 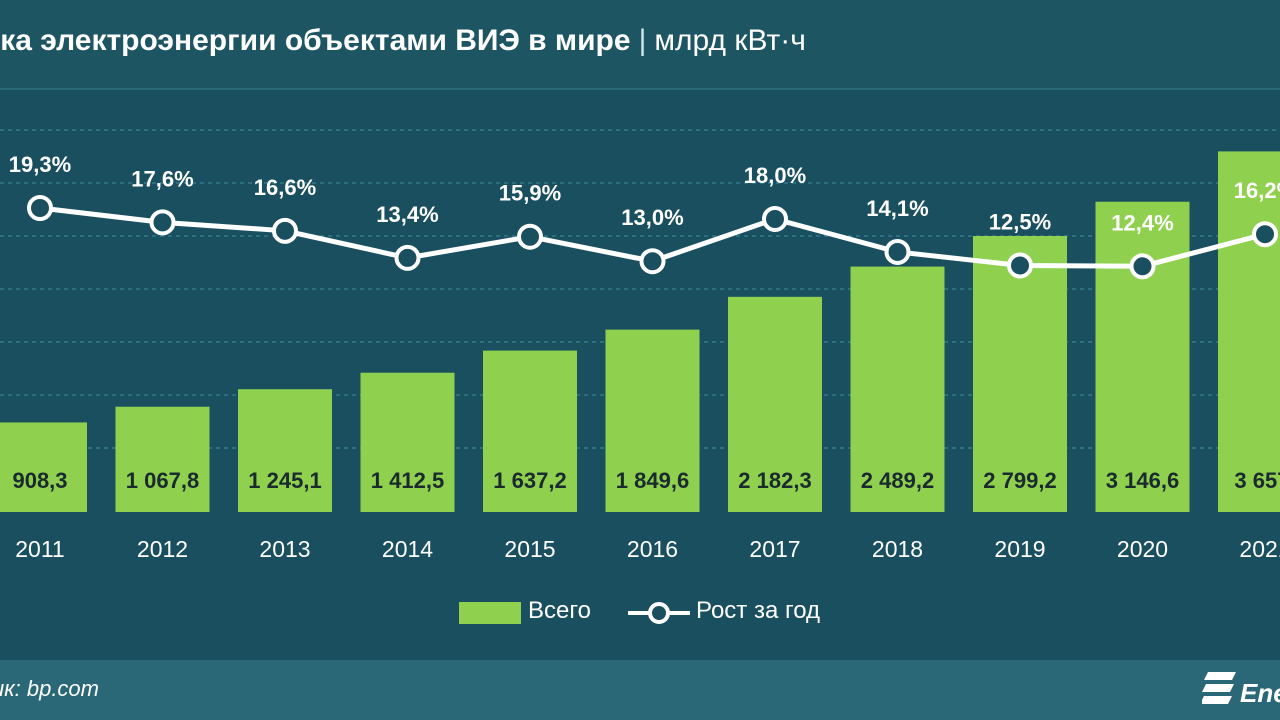 I want to click on growth-value-label: 12,4%, so click(x=1142, y=222).